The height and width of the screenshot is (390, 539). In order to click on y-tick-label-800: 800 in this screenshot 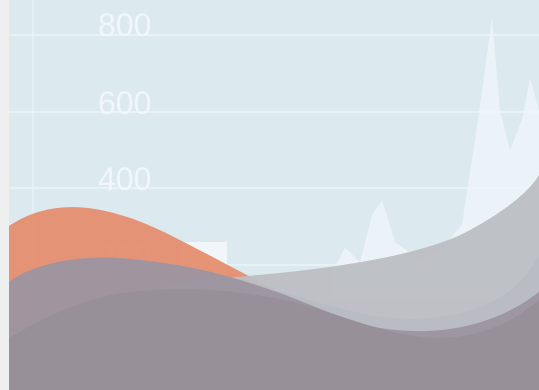, I will do `click(124, 25)`.